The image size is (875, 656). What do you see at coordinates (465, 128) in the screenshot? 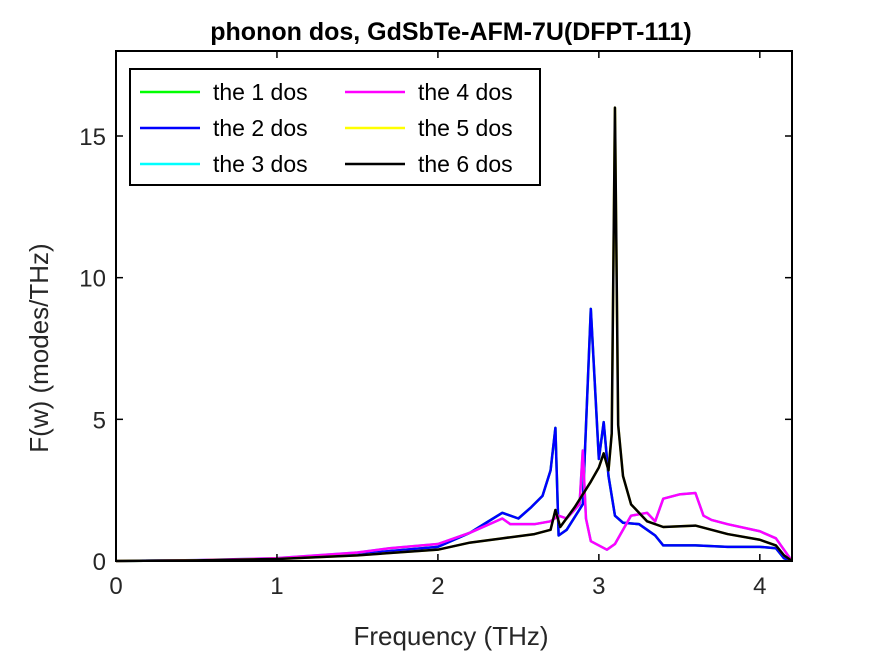
I see `legend-label-5: the 5 dos` at bounding box center [465, 128].